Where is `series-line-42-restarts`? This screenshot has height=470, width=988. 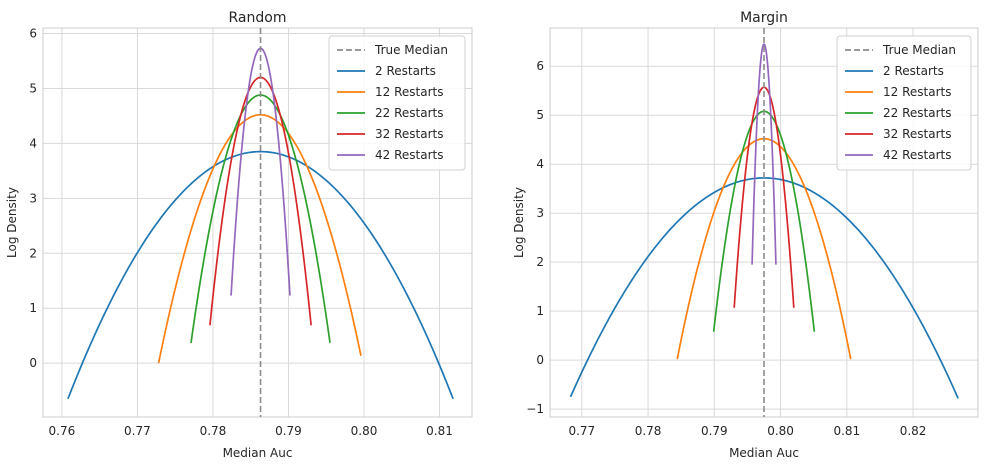 series-line-42-restarts is located at coordinates (764, 154).